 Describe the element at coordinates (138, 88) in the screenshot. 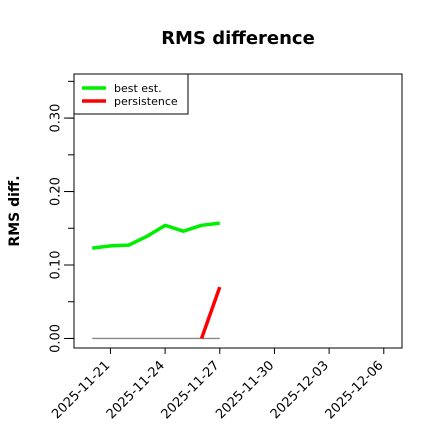

I see `legend-label-best-est: best est.` at that location.